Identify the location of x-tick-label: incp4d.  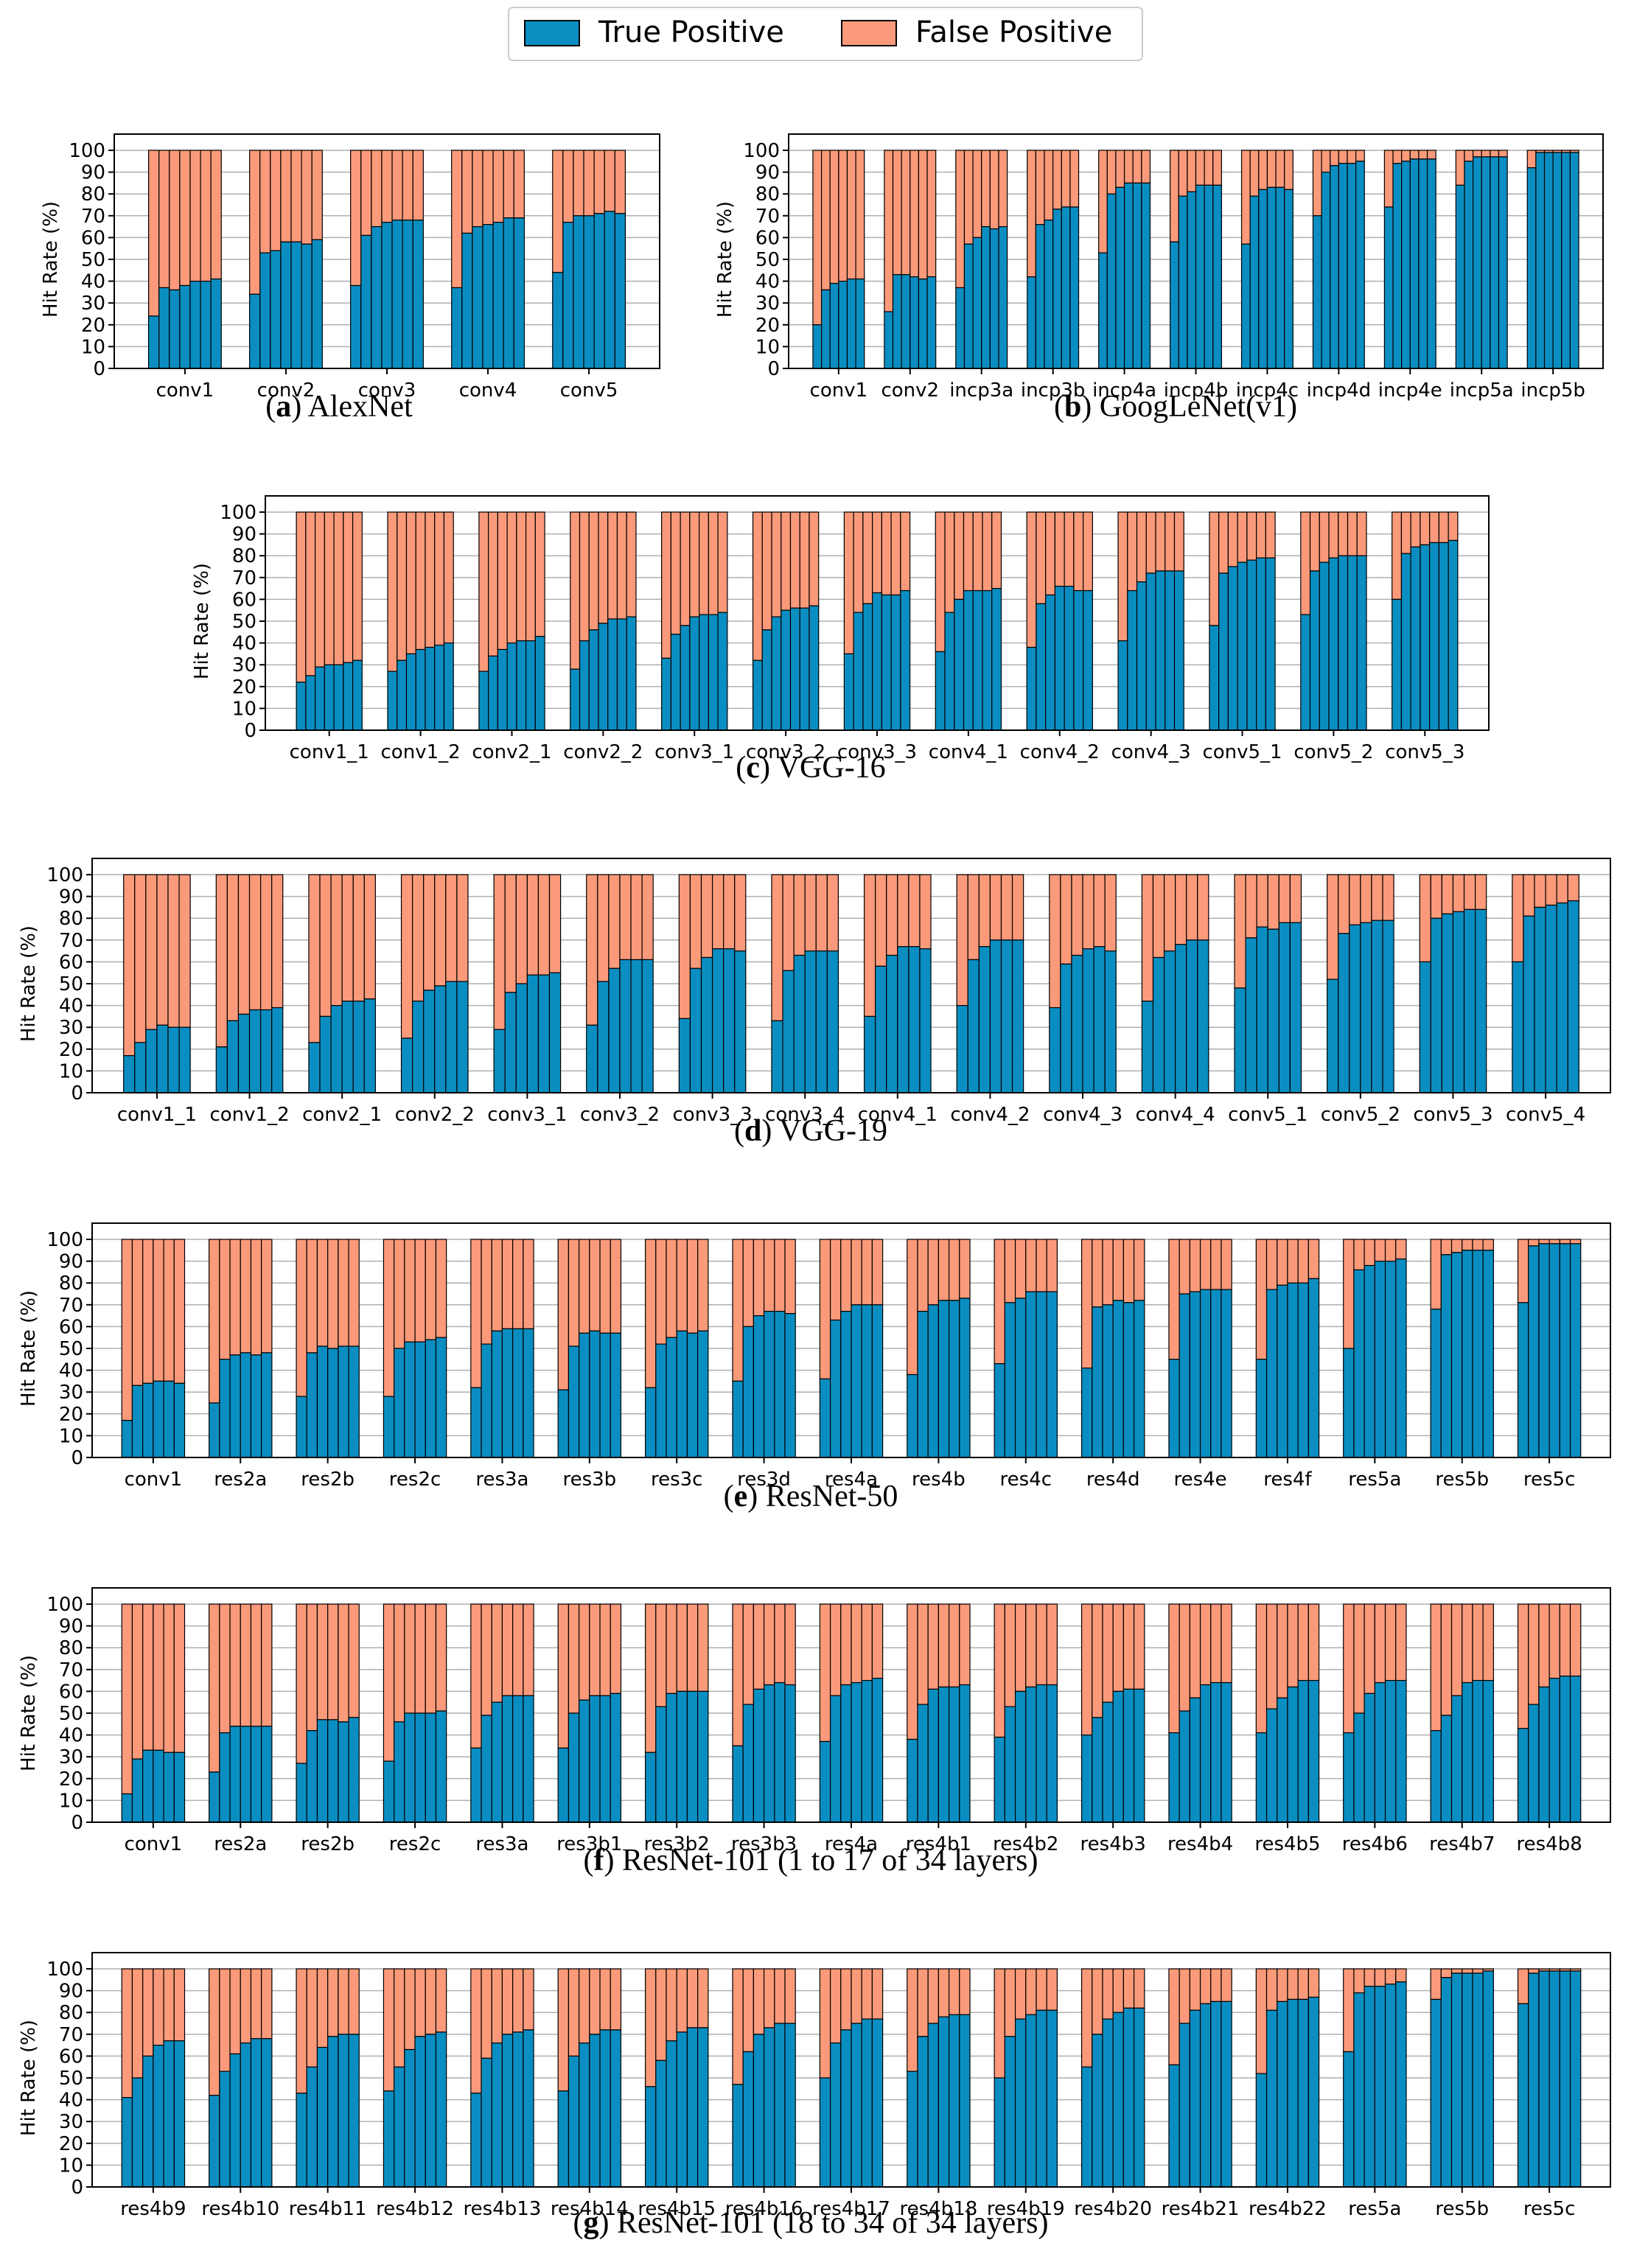
(1339, 390).